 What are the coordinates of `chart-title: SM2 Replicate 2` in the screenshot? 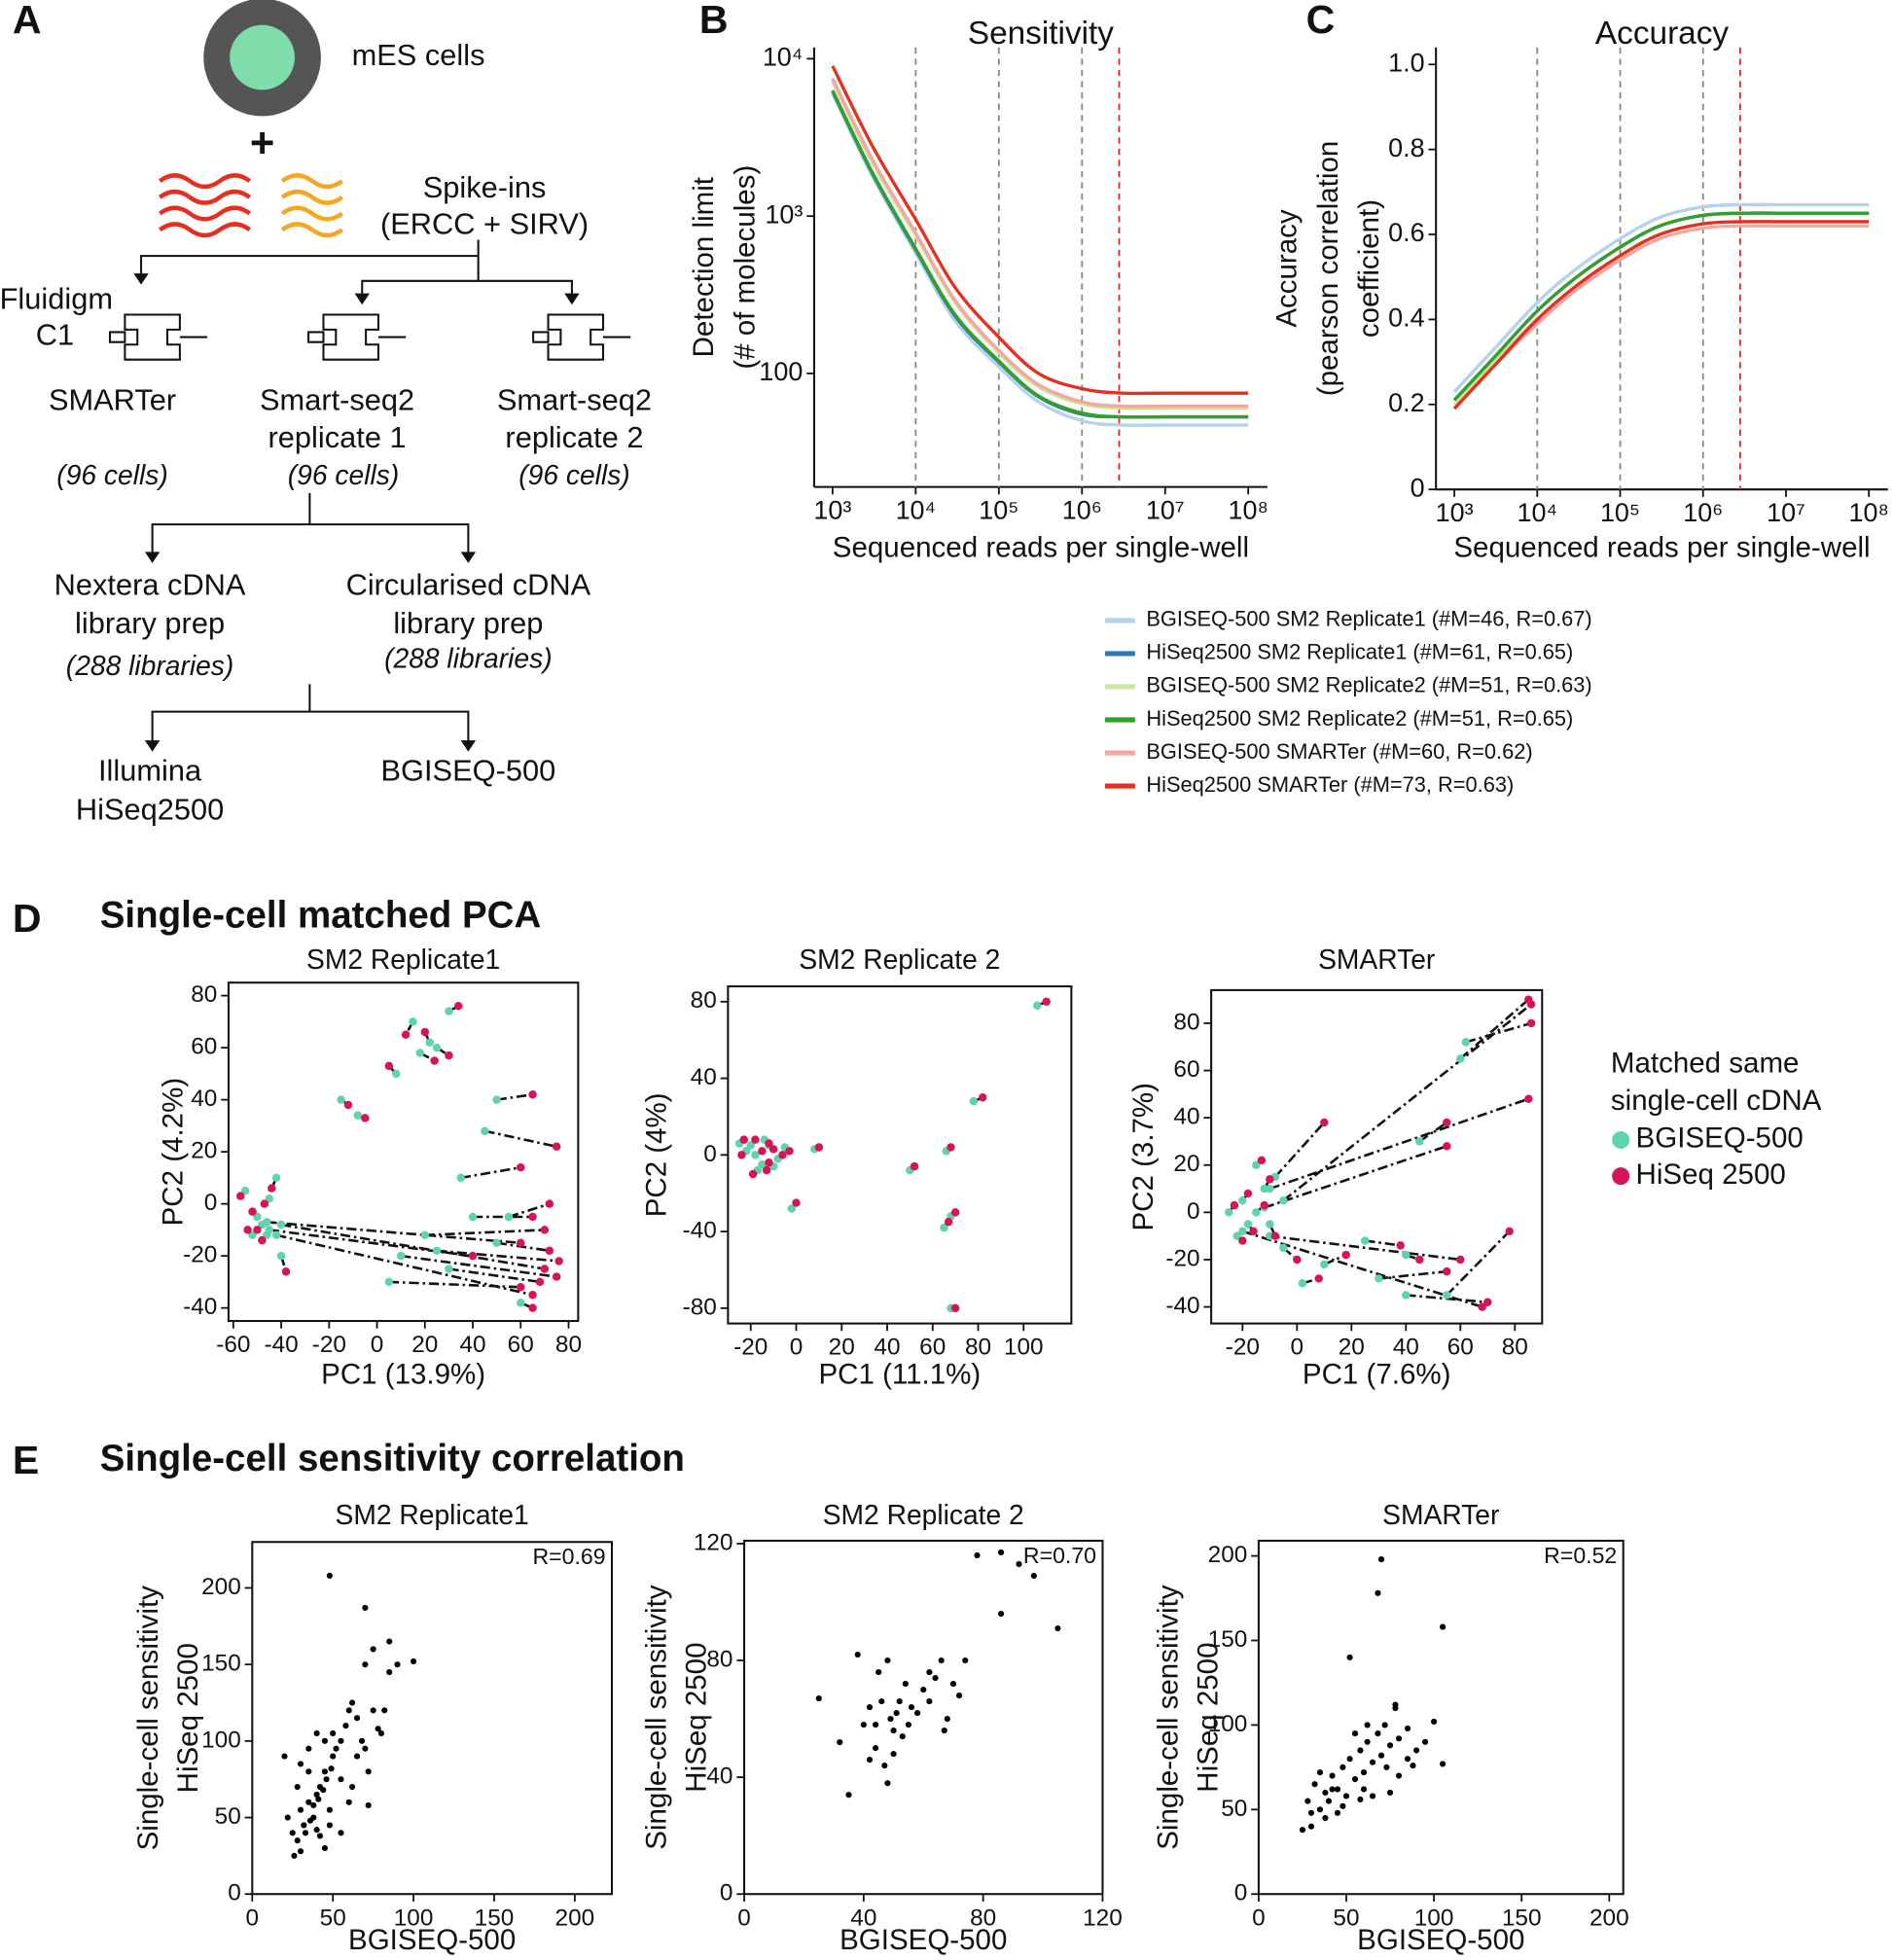 It's located at (899, 959).